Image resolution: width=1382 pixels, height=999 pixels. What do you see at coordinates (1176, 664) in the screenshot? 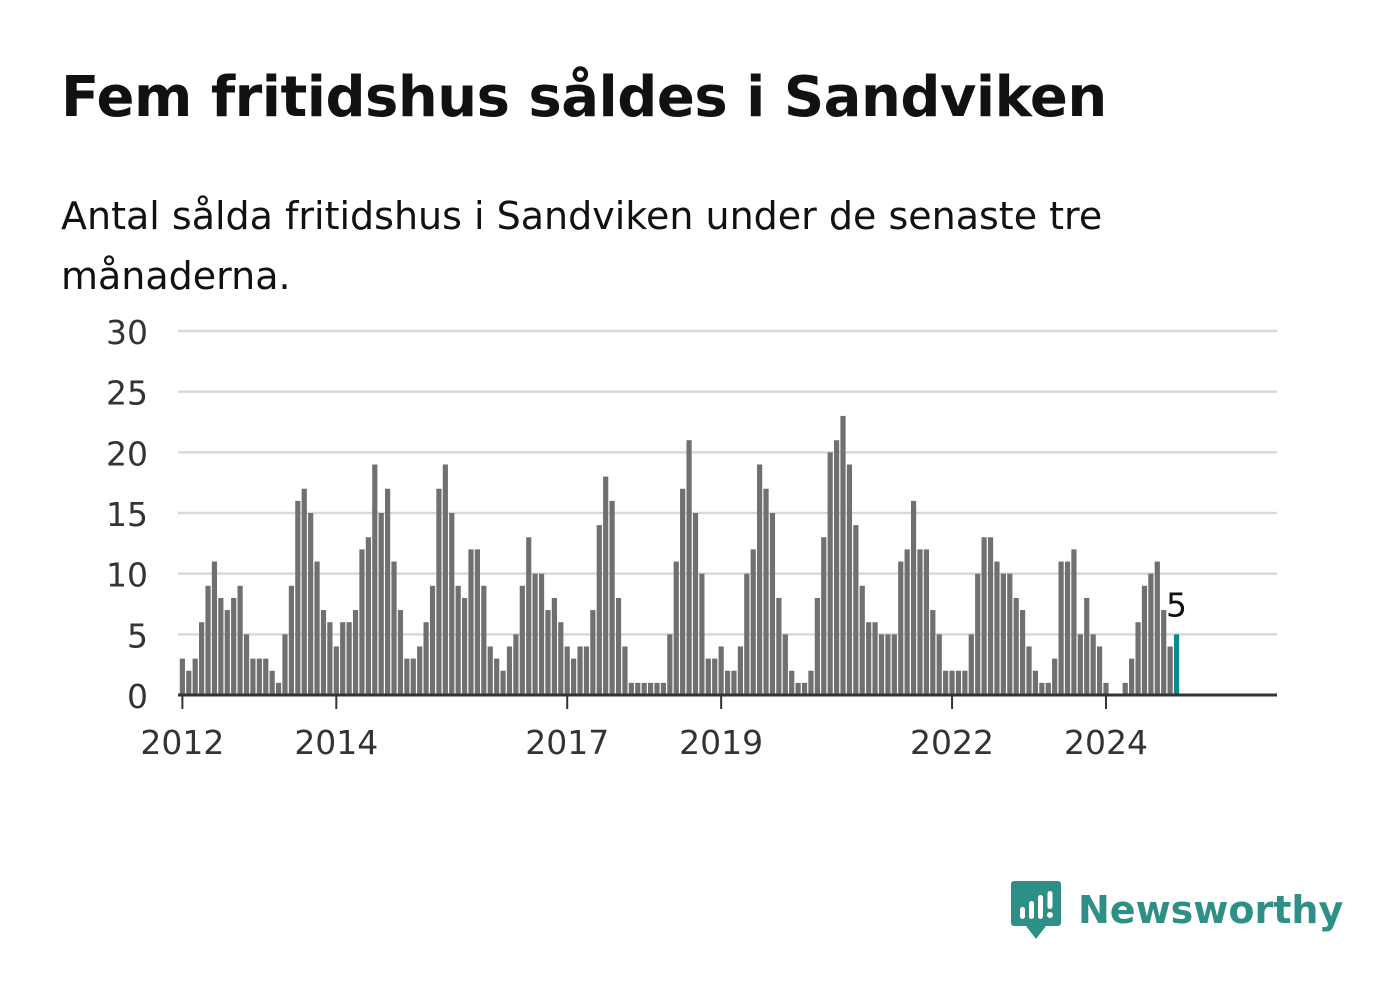
I see `highlighted-bar` at bounding box center [1176, 664].